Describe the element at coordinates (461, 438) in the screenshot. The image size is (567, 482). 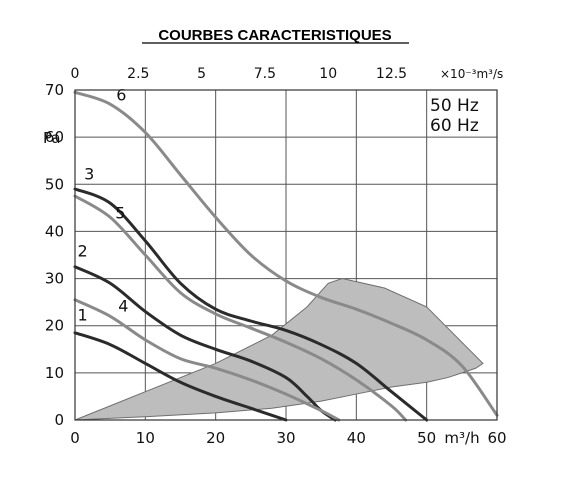
I see `x-axis-unit: m³/h` at that location.